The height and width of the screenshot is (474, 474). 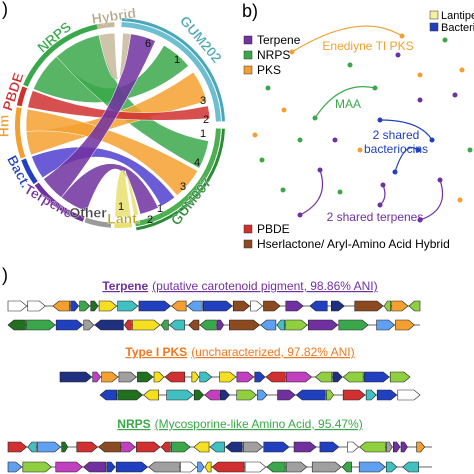 What do you see at coordinates (183, 187) in the screenshot?
I see `count-label: 3` at bounding box center [183, 187].